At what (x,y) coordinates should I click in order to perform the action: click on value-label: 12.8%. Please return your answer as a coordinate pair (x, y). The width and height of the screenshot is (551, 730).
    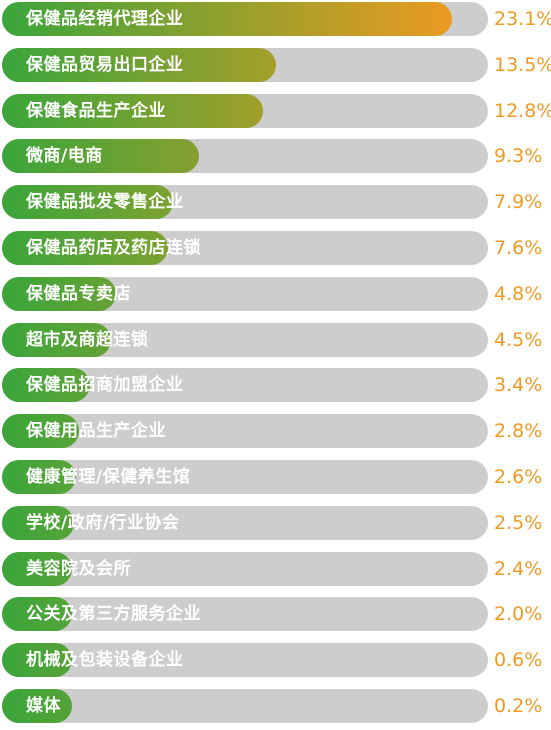
    Looking at the image, I should click on (522, 111).